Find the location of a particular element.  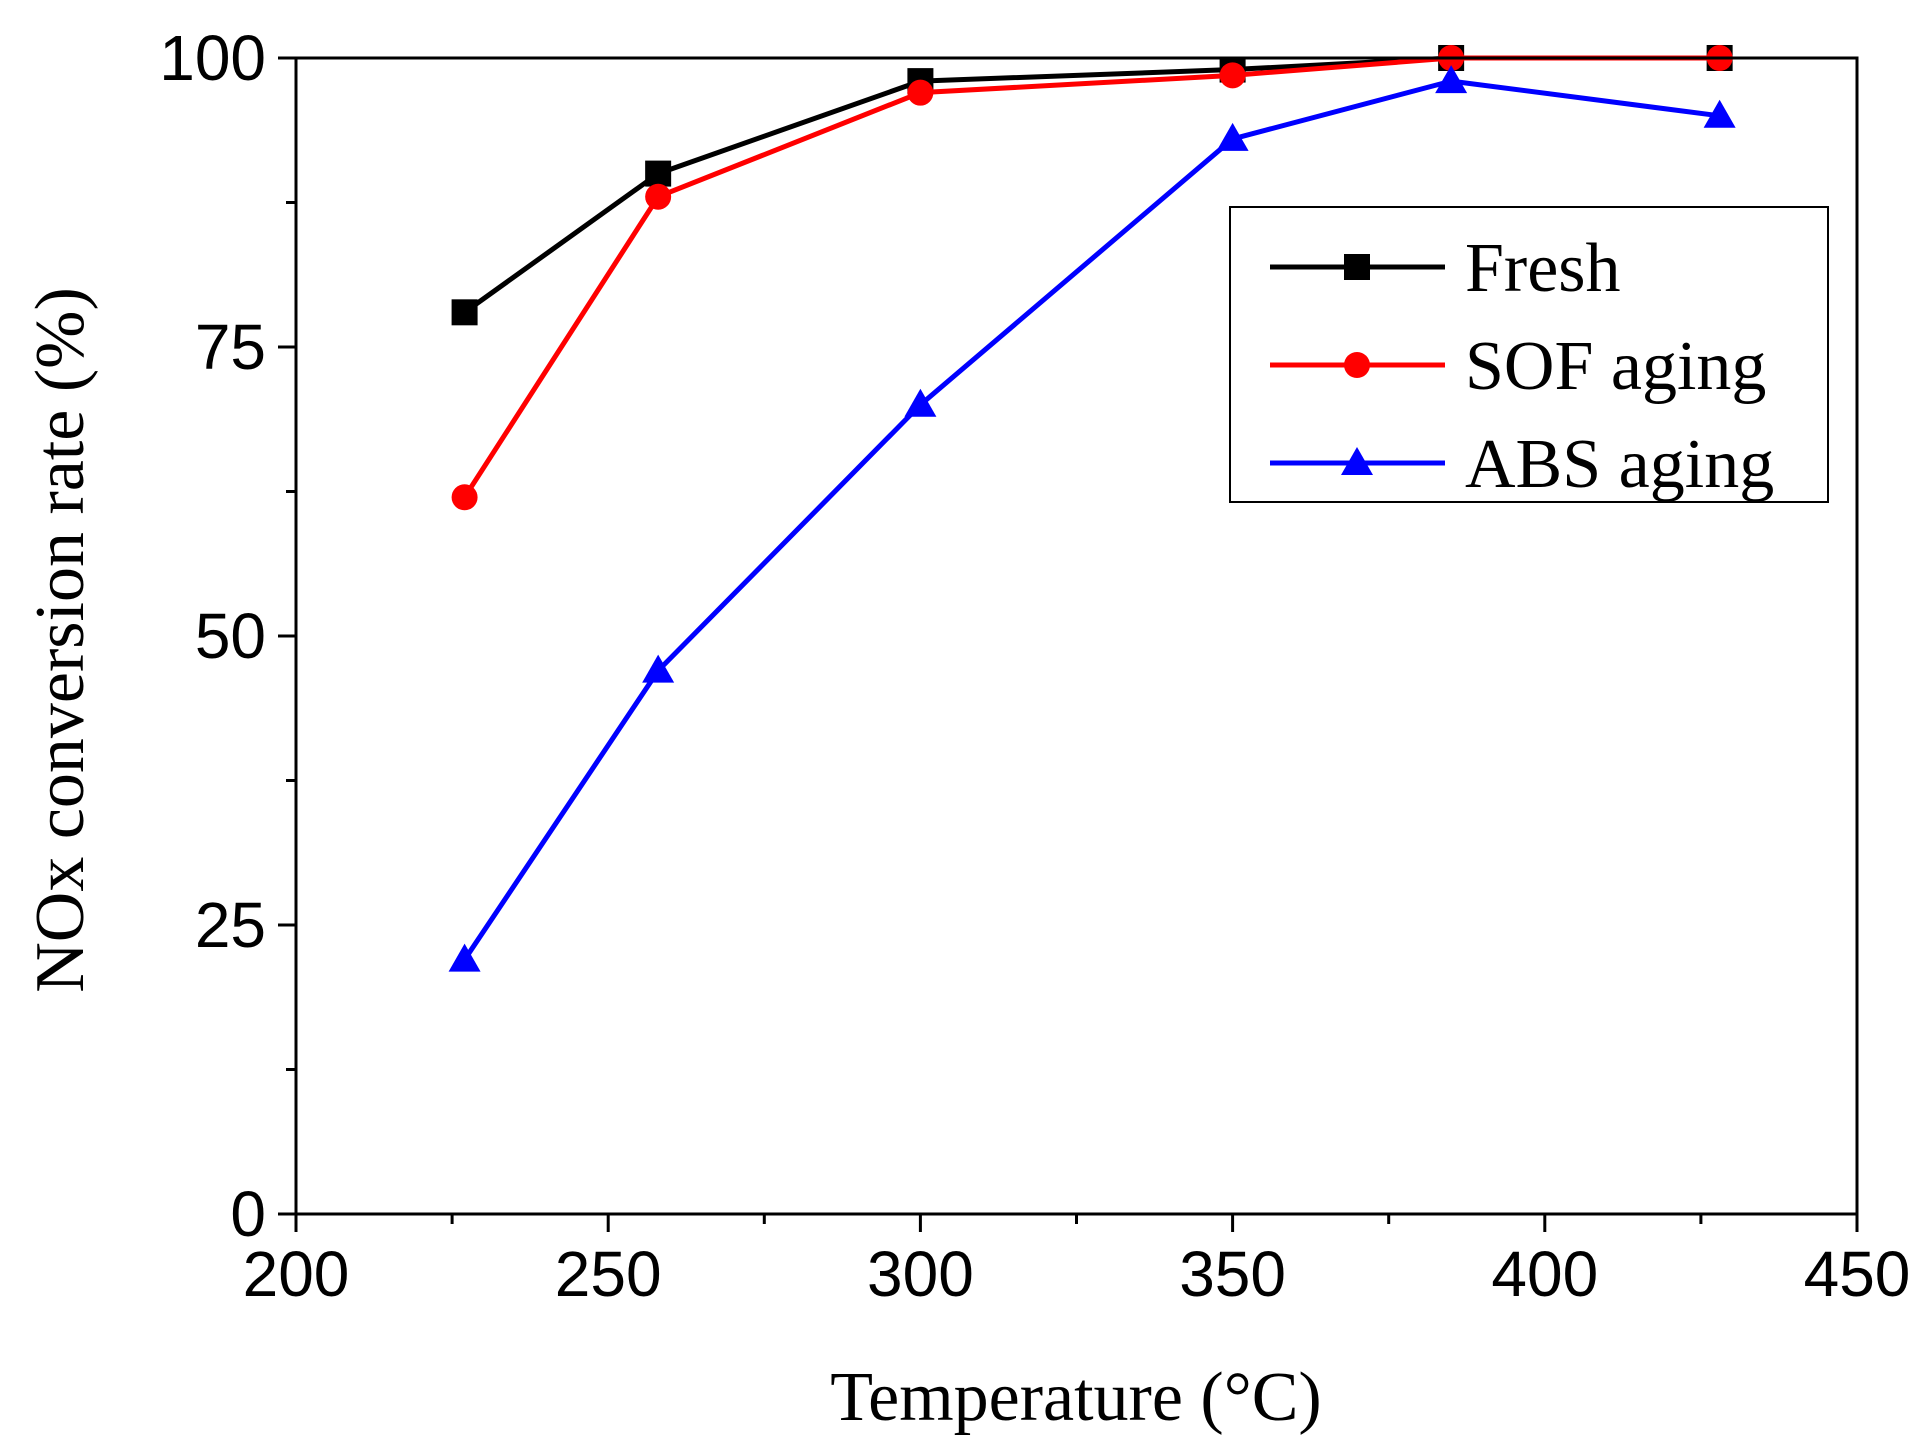

x-tick-label: 300 is located at coordinates (920, 1274).